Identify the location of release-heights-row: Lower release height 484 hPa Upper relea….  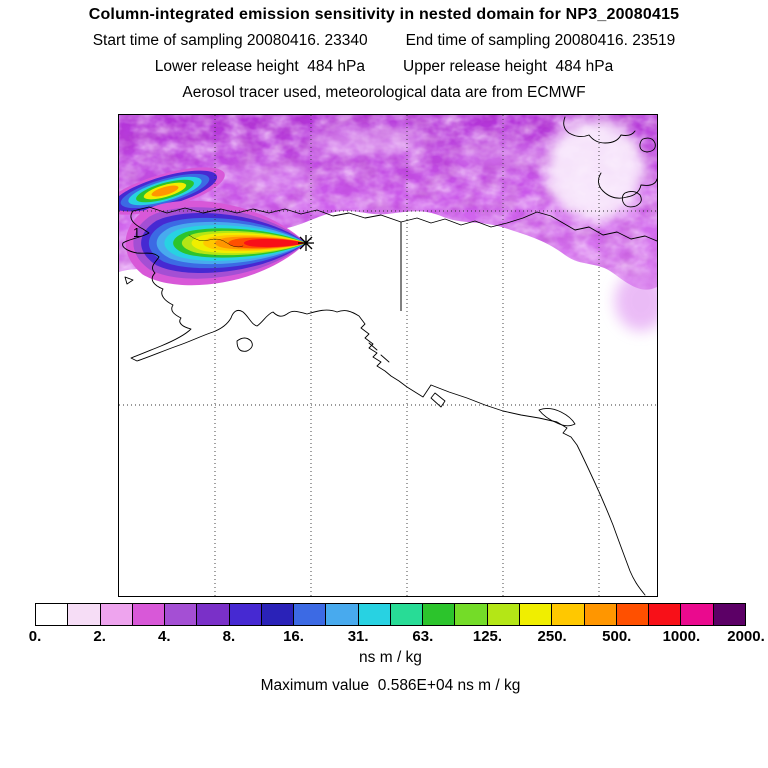
(384, 67).